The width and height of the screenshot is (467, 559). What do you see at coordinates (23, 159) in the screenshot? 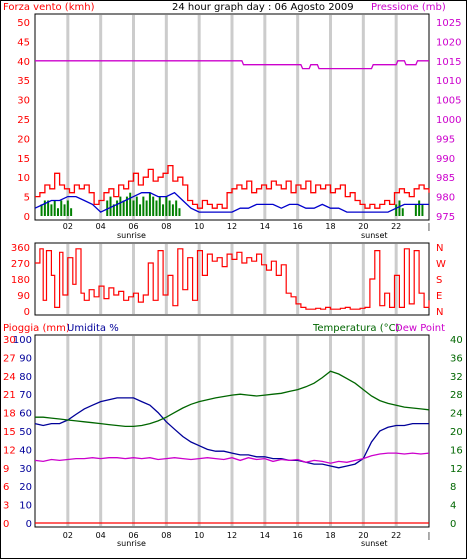
I see `wind-speed-tick-label: 15` at bounding box center [23, 159].